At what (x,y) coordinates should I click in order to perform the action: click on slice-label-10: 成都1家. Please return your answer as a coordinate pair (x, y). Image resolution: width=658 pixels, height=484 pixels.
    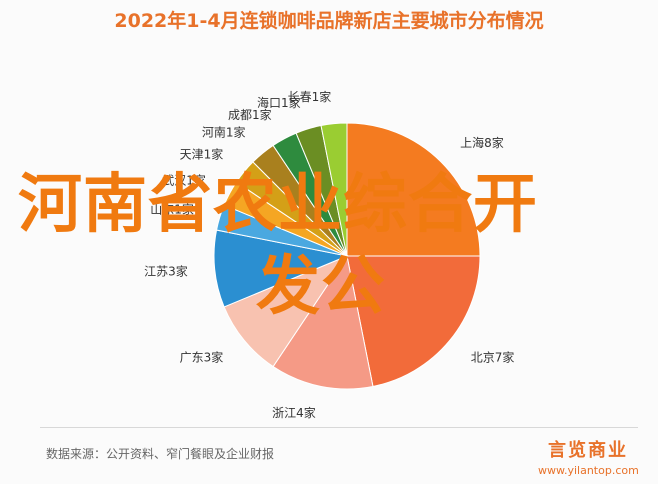
    Looking at the image, I should click on (250, 114).